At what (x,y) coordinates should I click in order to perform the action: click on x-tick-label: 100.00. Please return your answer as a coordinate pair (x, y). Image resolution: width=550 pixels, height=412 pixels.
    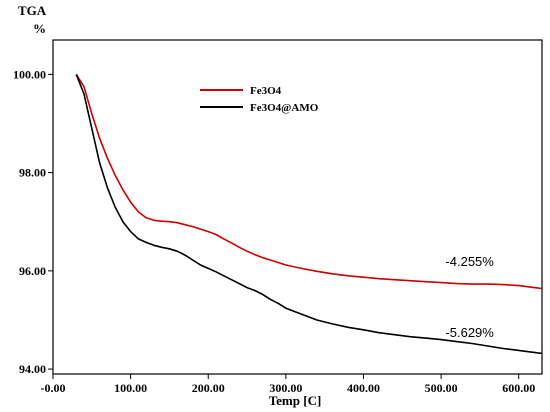
    Looking at the image, I should click on (130, 388).